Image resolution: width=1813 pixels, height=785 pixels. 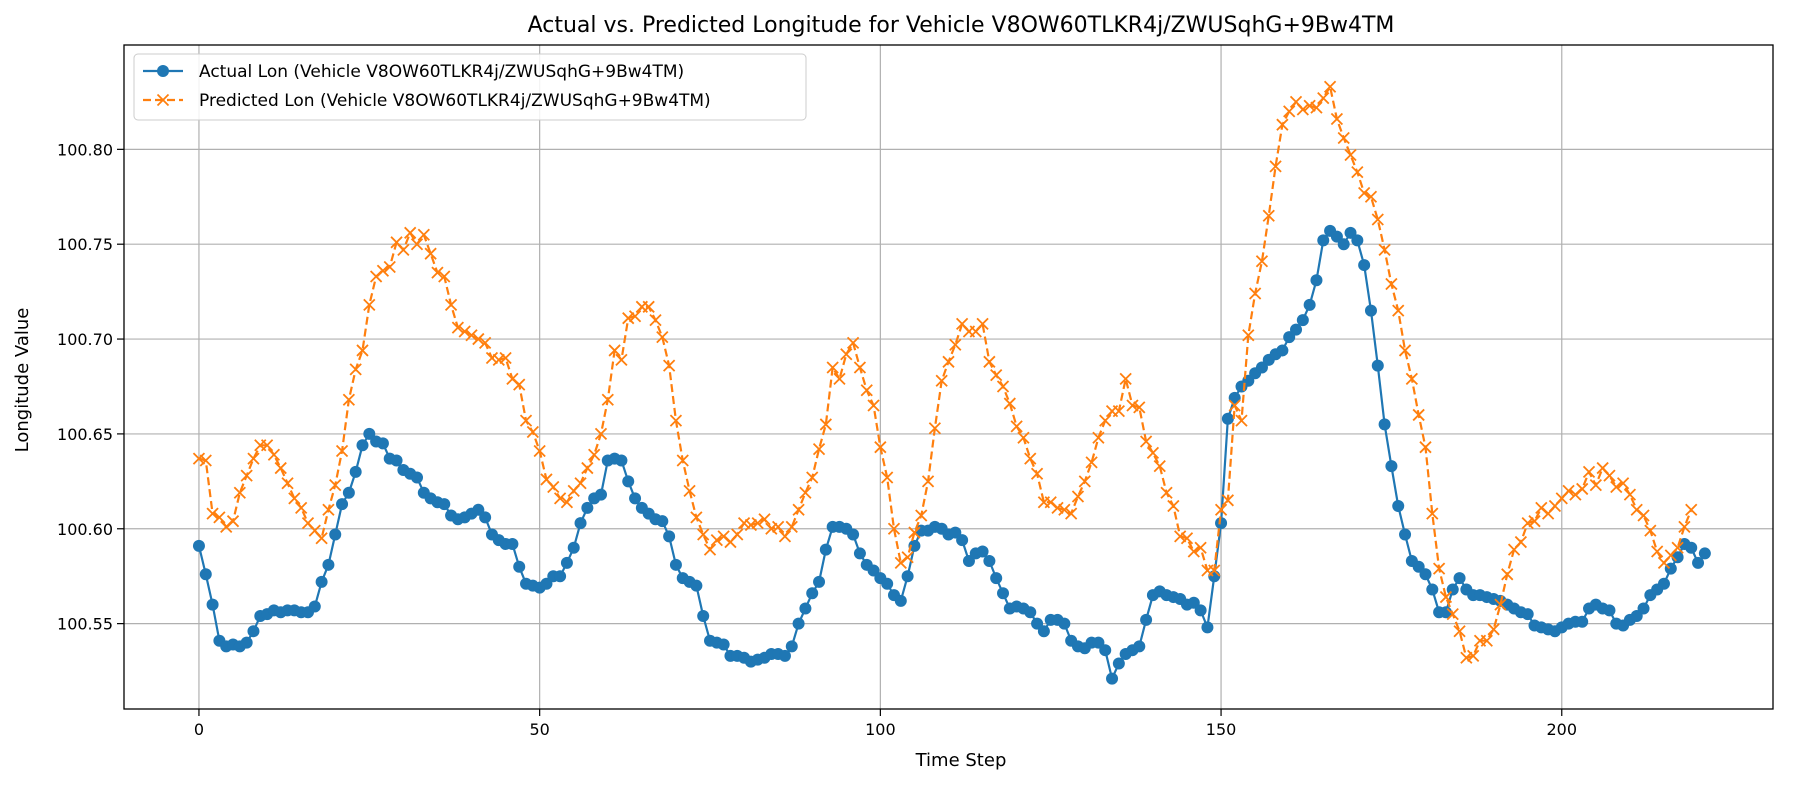 What do you see at coordinates (85, 624) in the screenshot?
I see `y-tick-label: 100.55` at bounding box center [85, 624].